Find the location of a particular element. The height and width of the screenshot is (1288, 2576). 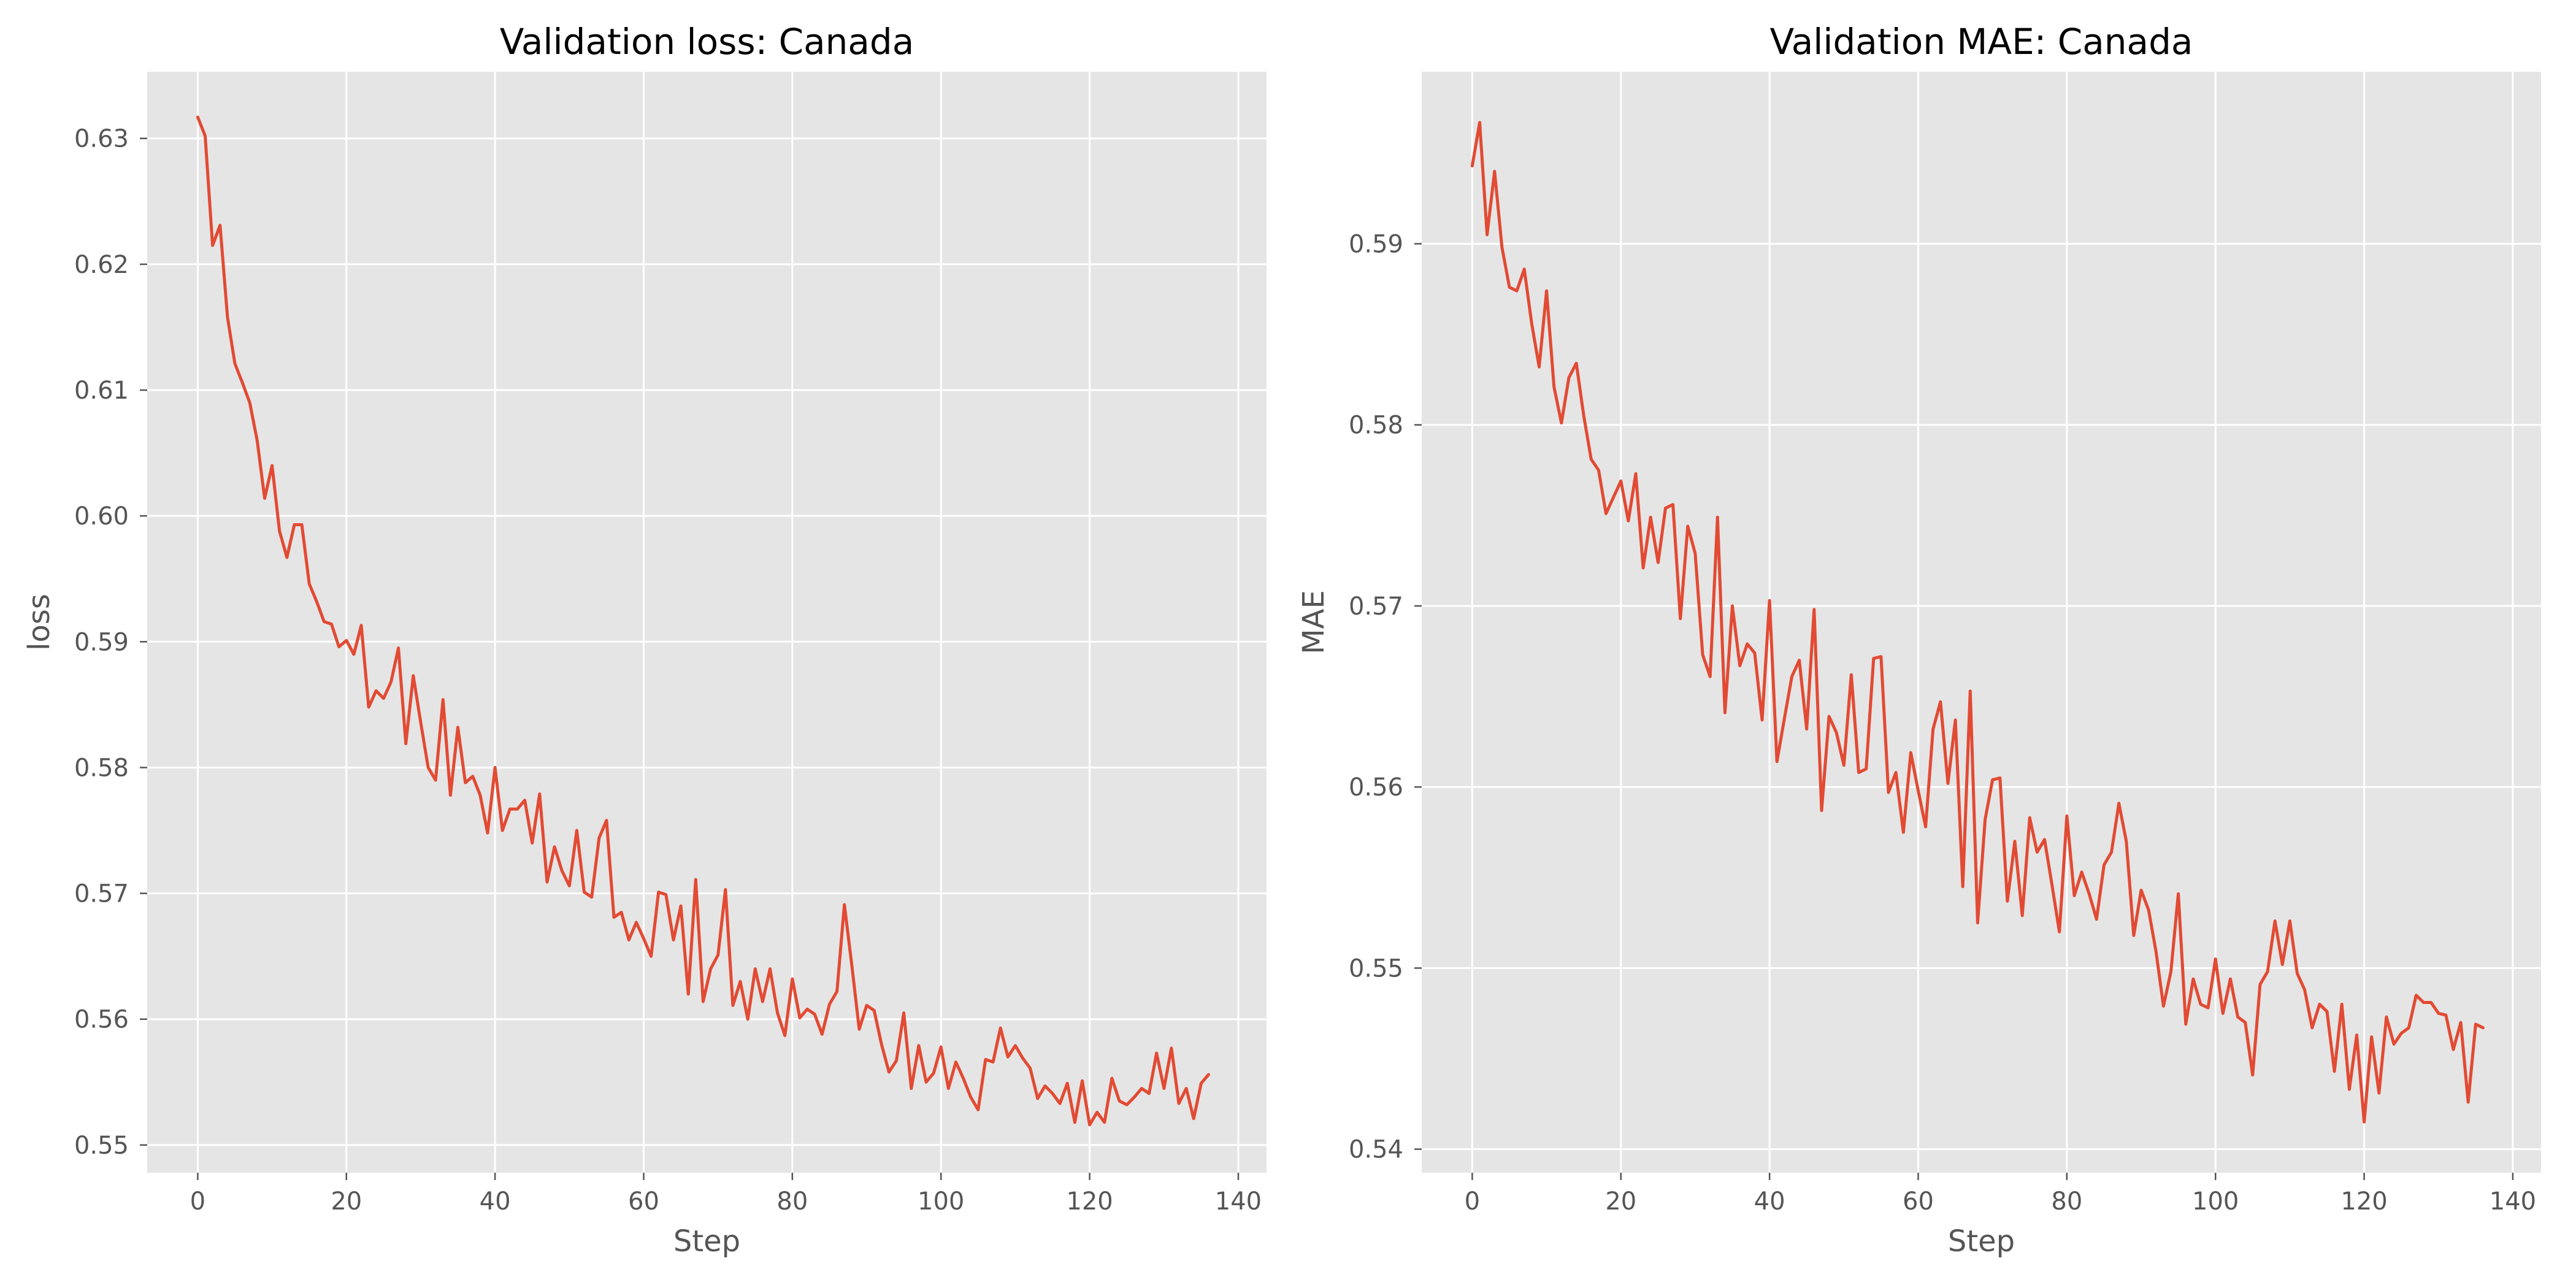

y-axis-label: MAE is located at coordinates (1314, 622).